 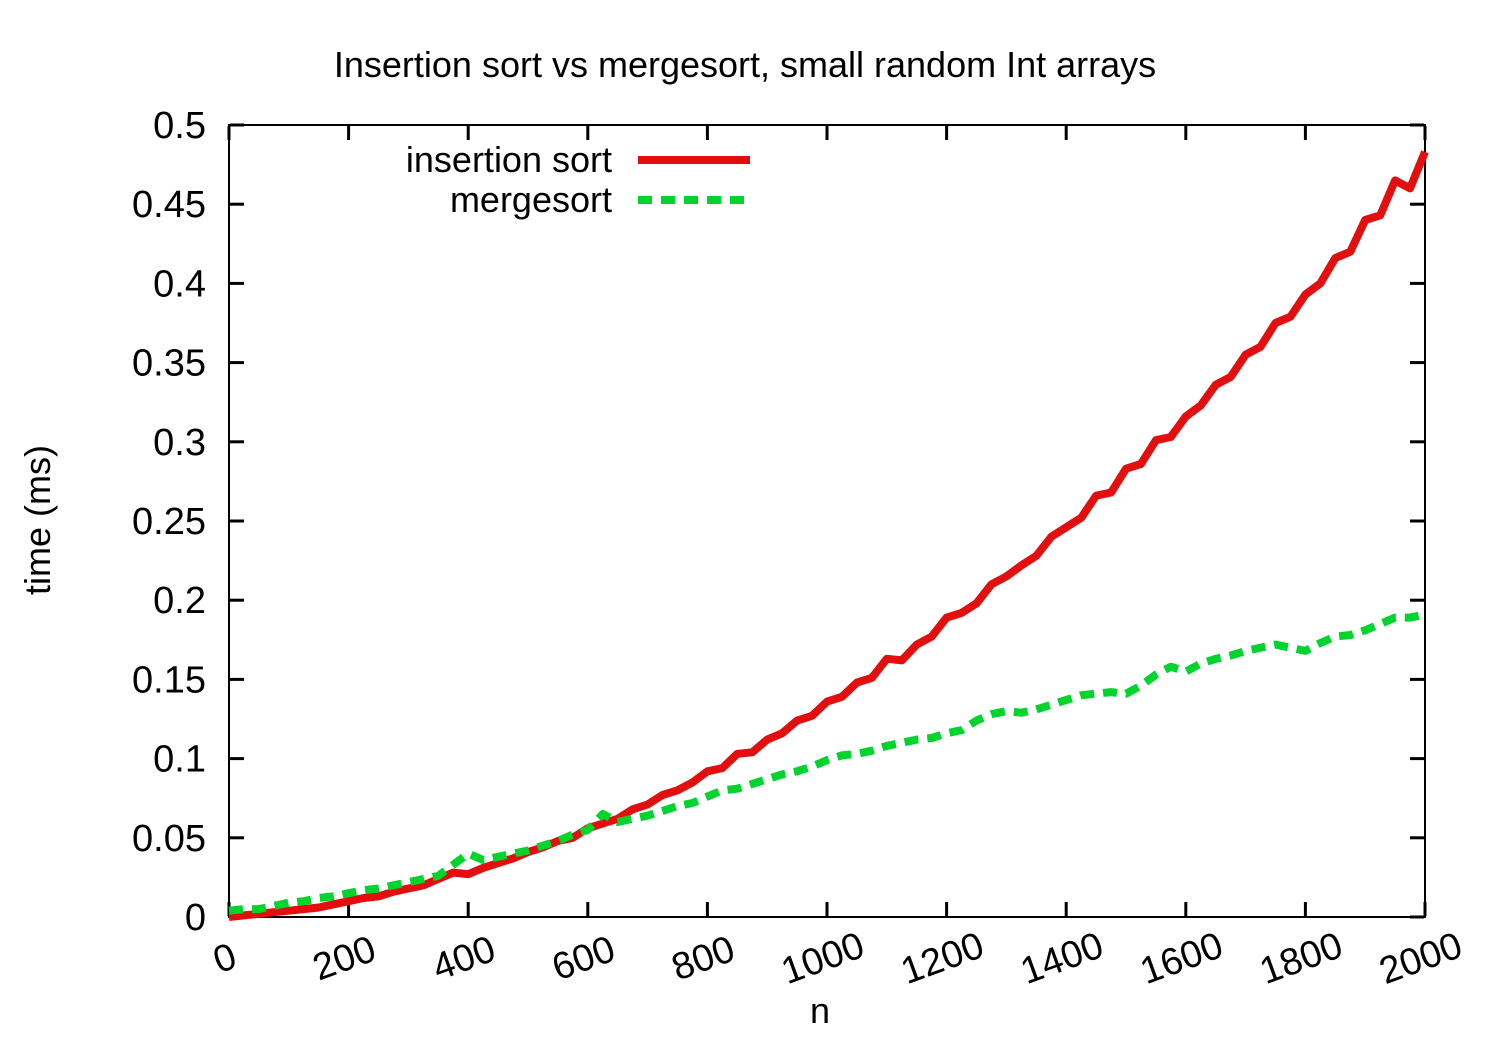 What do you see at coordinates (169, 205) in the screenshot?
I see `y-tick-label: 0.45` at bounding box center [169, 205].